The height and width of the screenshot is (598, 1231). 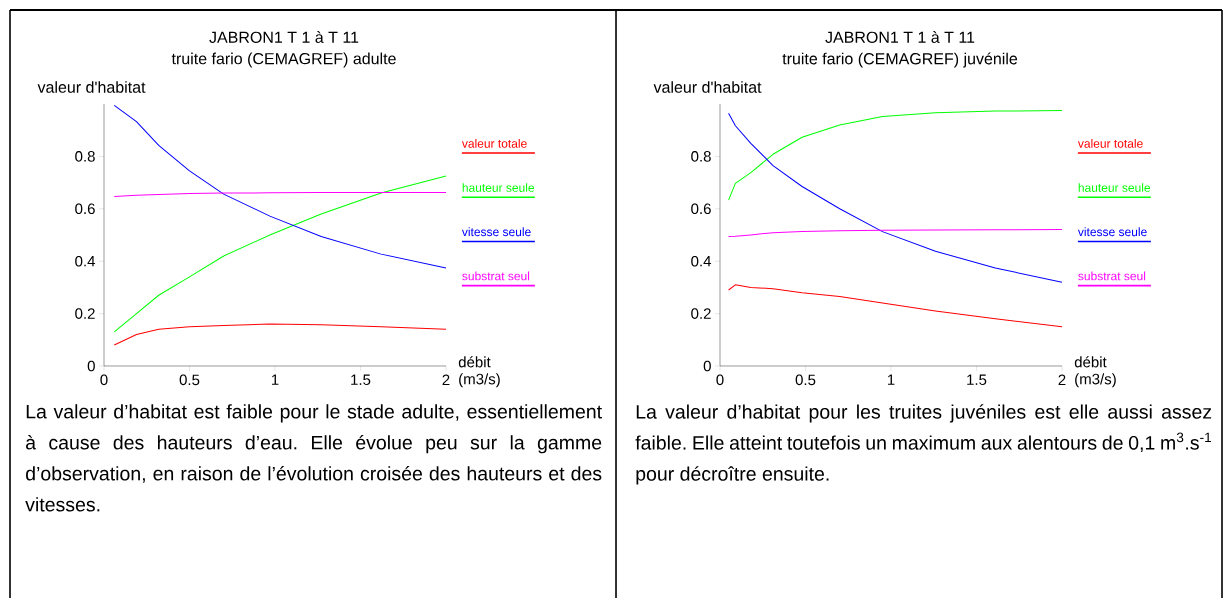 I want to click on text: La valeur d’habitat est faible pour le stade adulte, essentiellement à cause des hauteurs d’eau. Elle évolue peu sur la gamme d’observation, en raison de l’évolution croisée des hauteurs et des vitesses., so click(x=313, y=458).